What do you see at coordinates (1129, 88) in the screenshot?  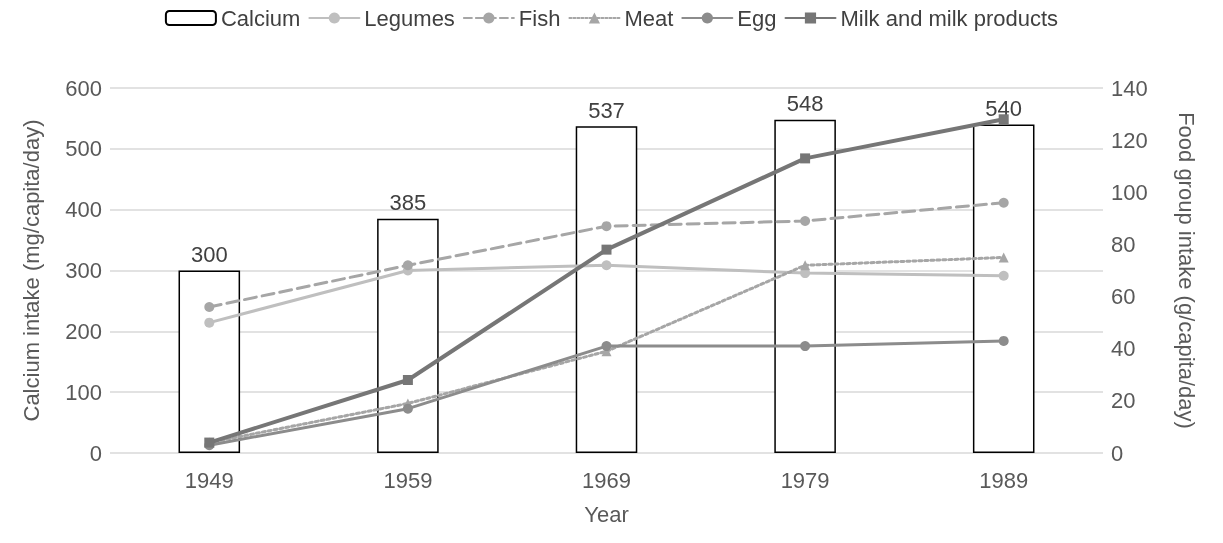 I see `y2-tick-label: 140` at bounding box center [1129, 88].